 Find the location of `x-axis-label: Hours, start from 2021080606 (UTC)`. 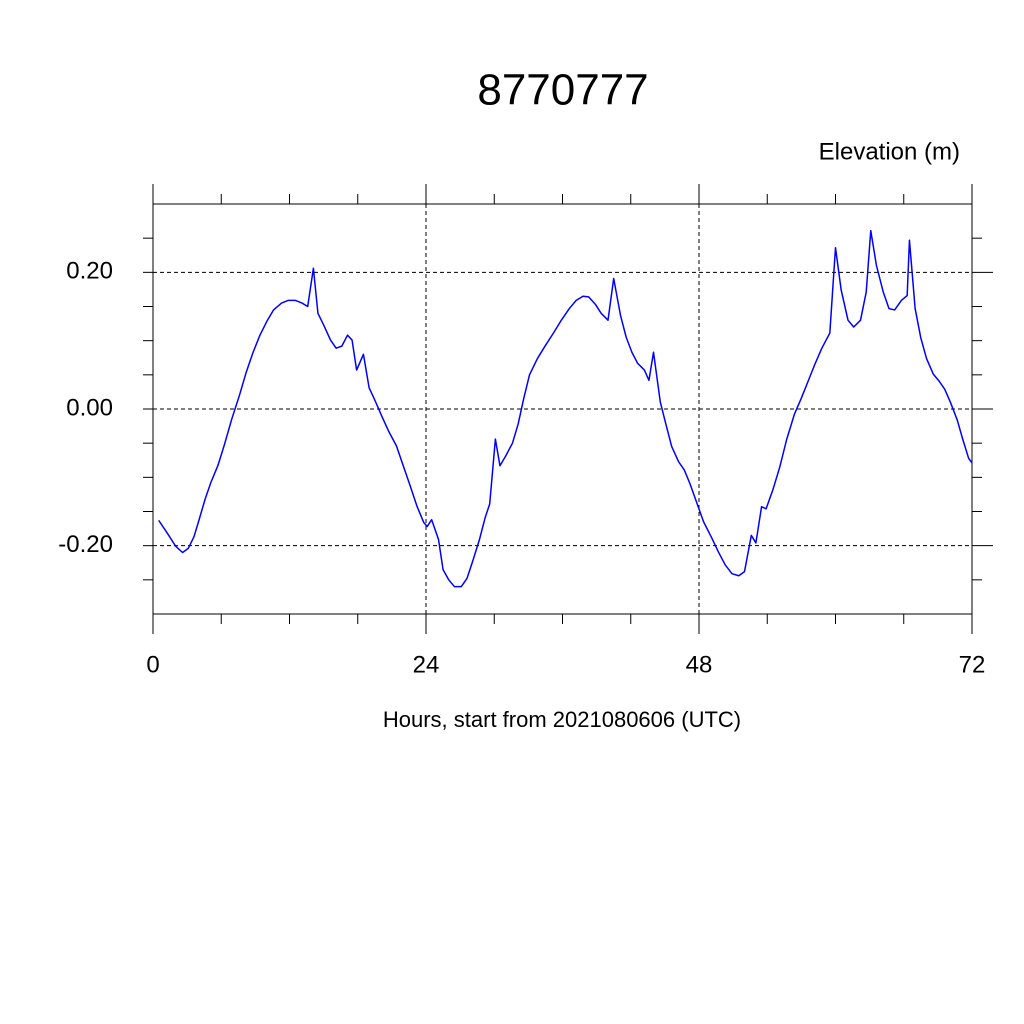

x-axis-label: Hours, start from 2021080606 (UTC) is located at coordinates (562, 719).